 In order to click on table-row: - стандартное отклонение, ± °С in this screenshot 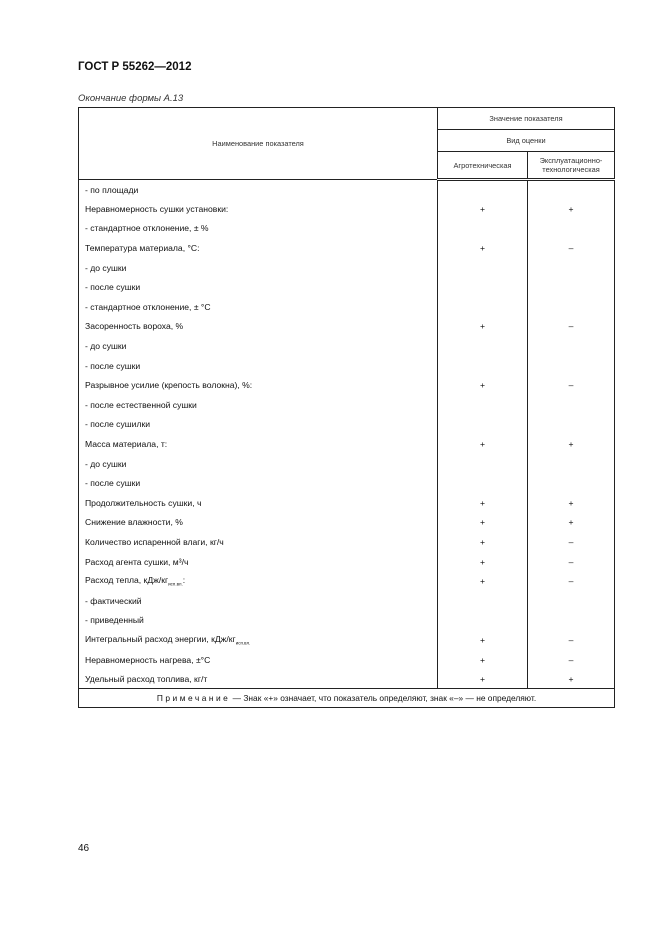, I will do `click(346, 307)`.